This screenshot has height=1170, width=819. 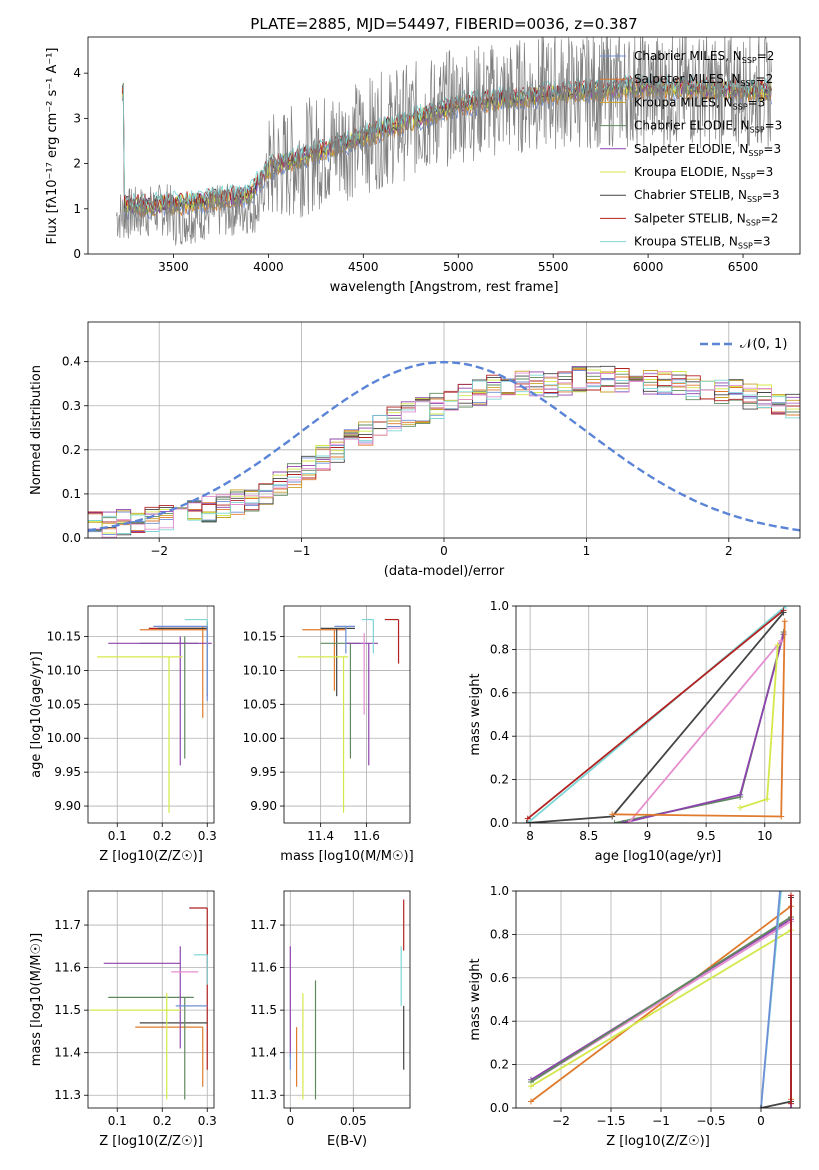 What do you see at coordinates (260, 704) in the screenshot?
I see `age_vs_mass-ytick-label: 10.05` at bounding box center [260, 704].